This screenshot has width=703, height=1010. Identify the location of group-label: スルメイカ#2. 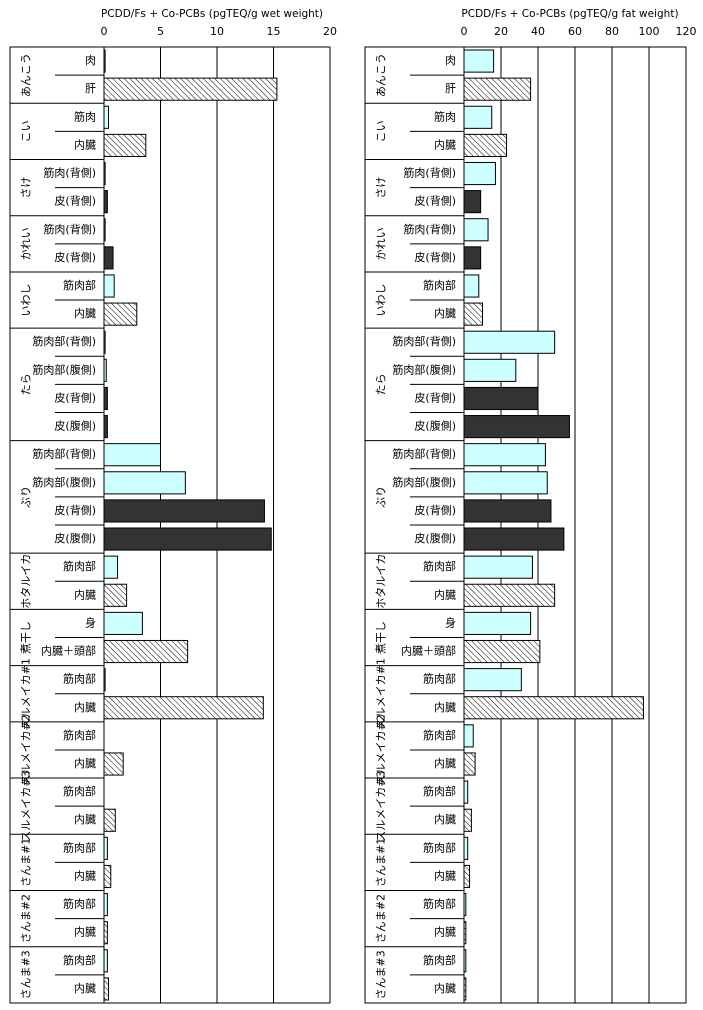
(381, 749).